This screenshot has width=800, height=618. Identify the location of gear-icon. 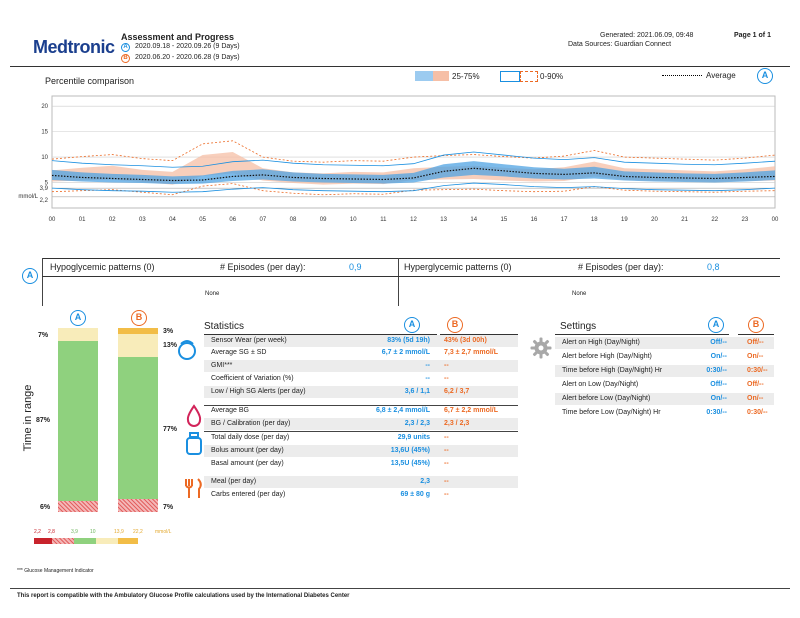
(541, 348).